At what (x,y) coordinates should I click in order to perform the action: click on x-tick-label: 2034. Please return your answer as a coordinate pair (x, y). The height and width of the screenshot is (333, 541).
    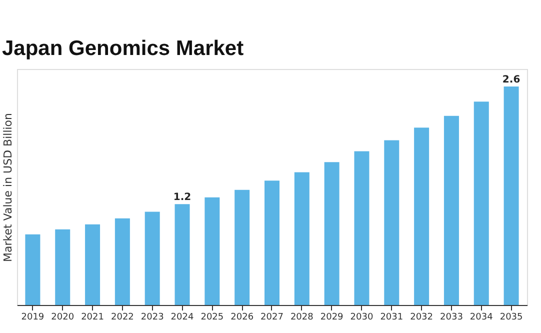
    Looking at the image, I should click on (482, 317).